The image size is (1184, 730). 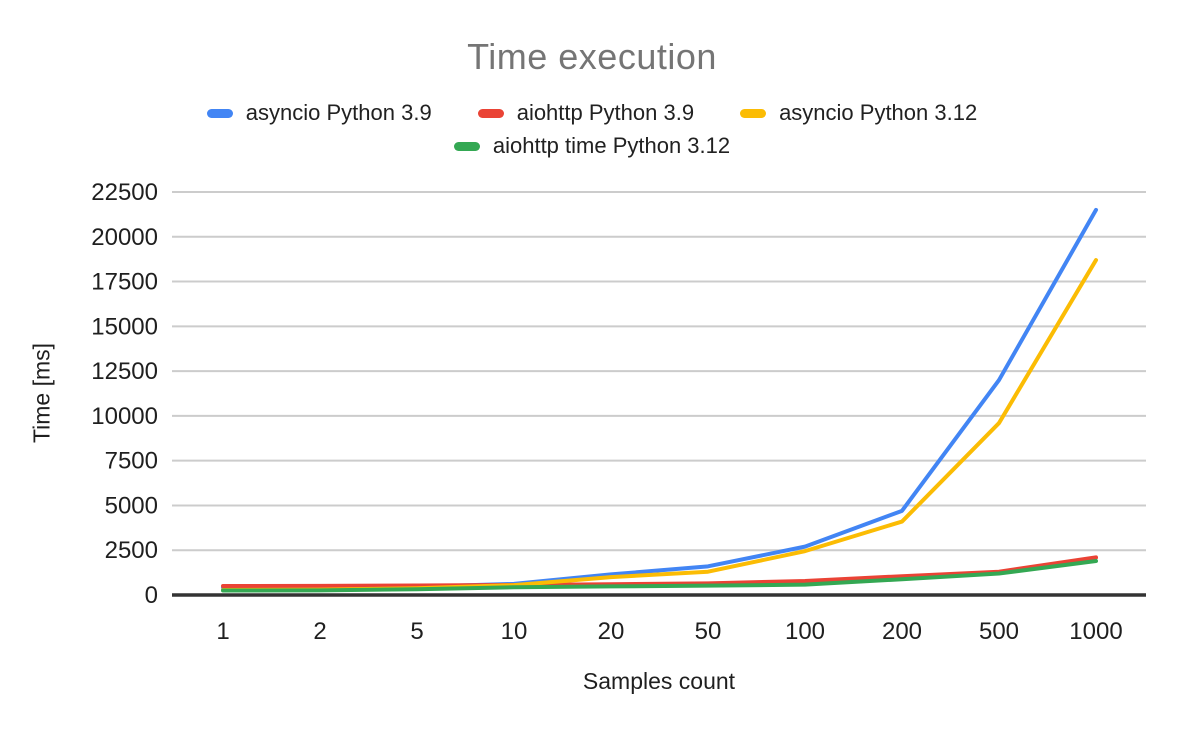 I want to click on y-tick-label: 0, so click(x=151, y=595).